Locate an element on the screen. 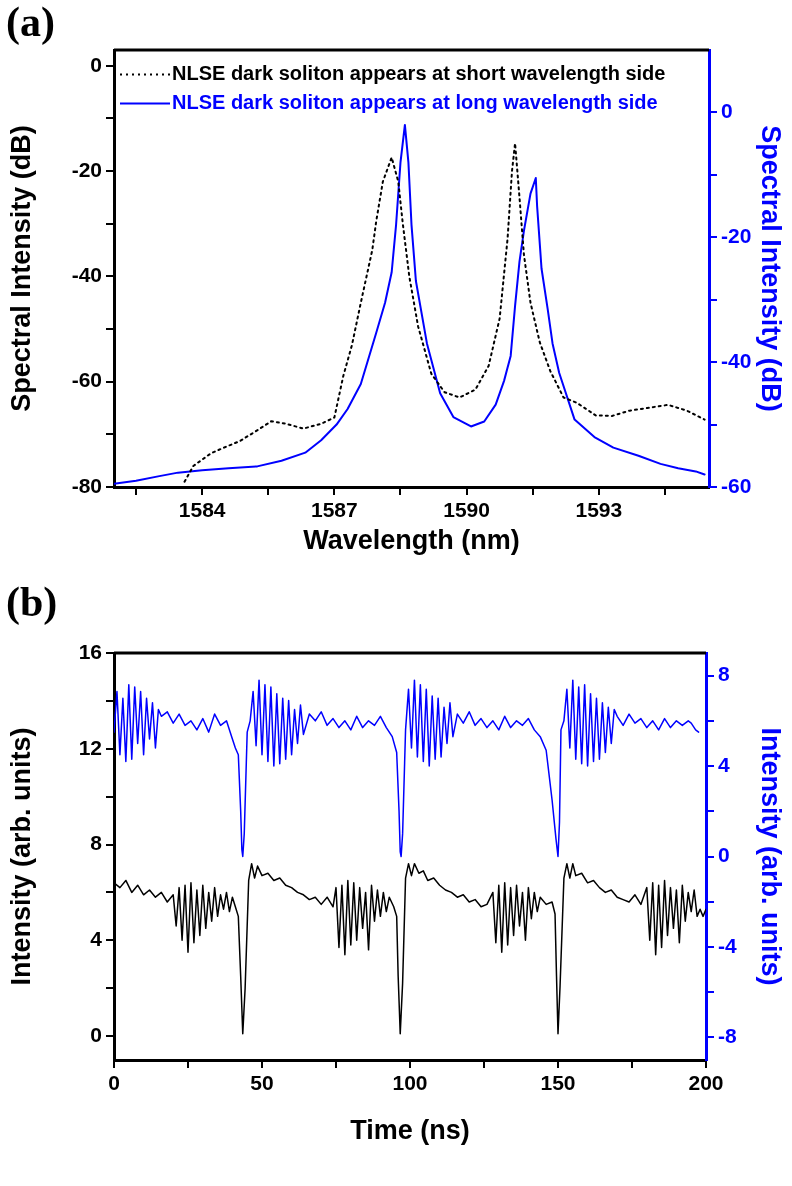 The image size is (792, 1186). y-tick-label: -40 is located at coordinates (86, 275).